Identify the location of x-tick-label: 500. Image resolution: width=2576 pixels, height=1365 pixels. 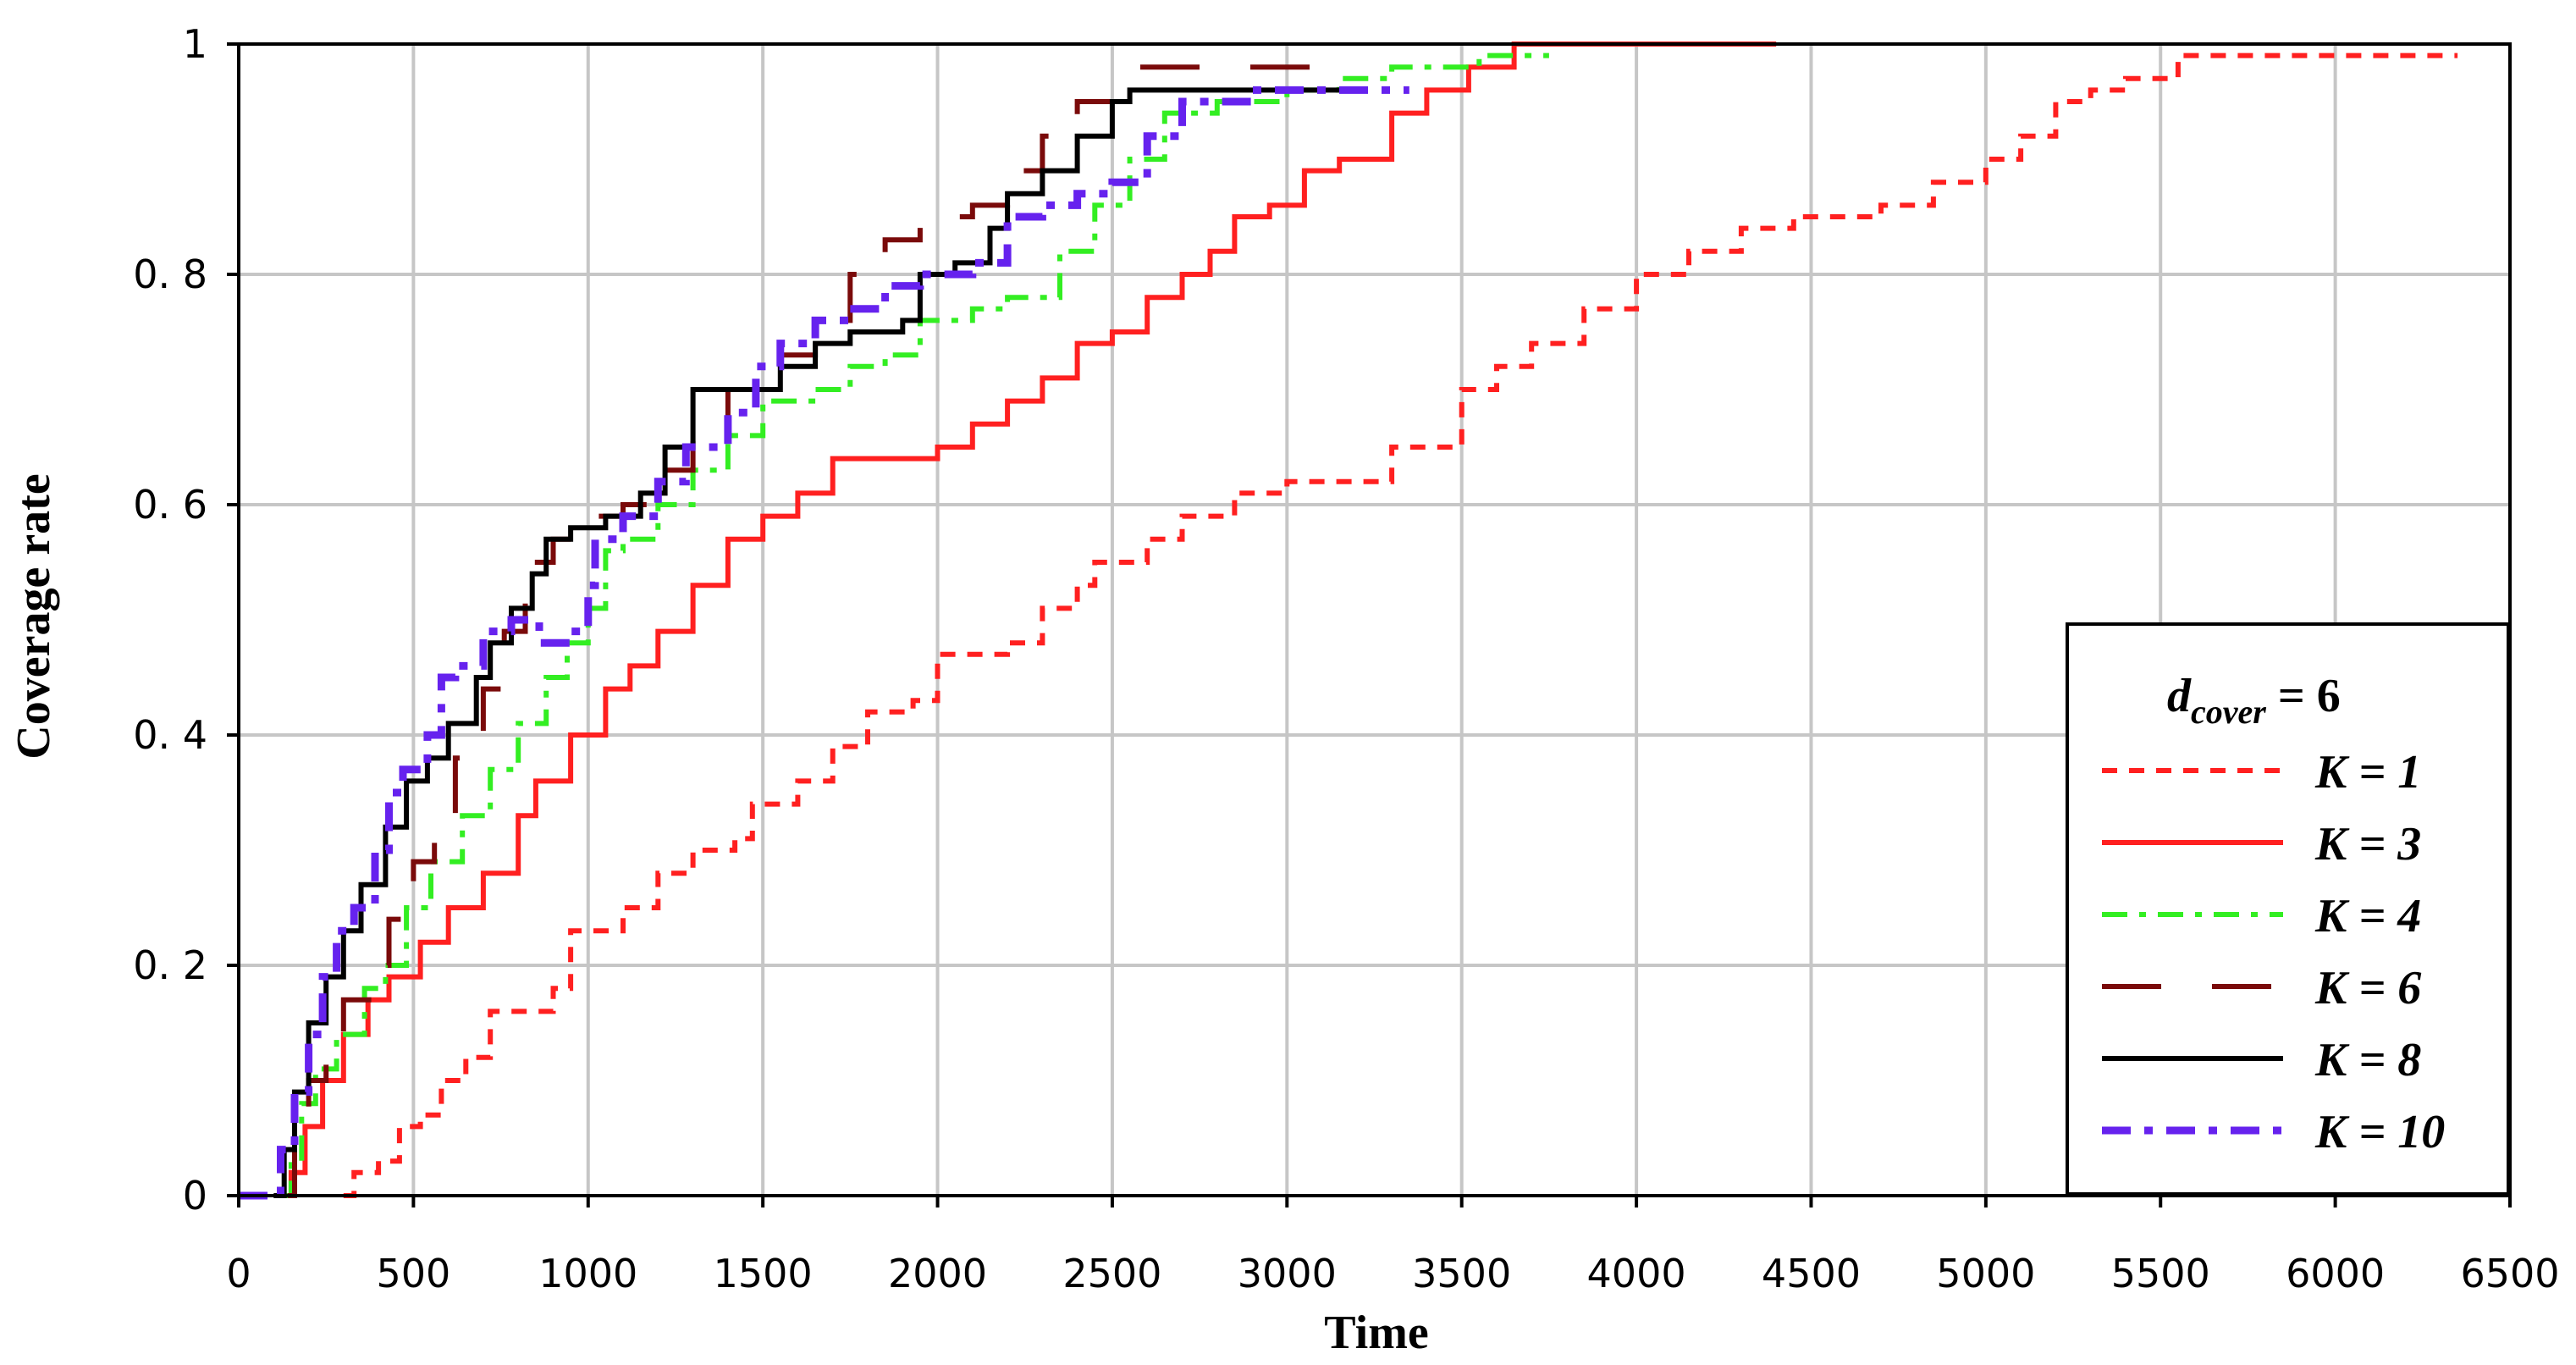
(413, 1273).